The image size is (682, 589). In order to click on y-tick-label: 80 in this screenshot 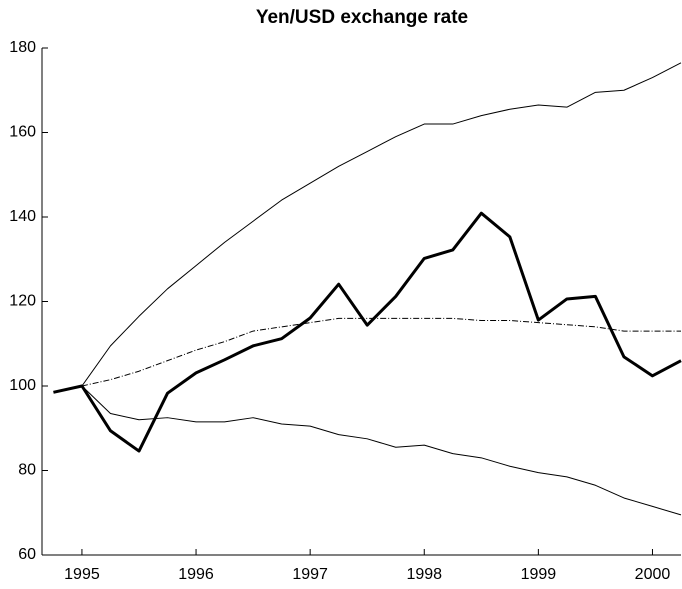, I will do `click(27, 470)`.